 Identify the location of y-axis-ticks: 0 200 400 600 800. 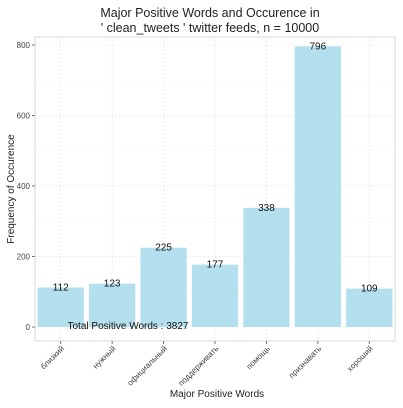
(26, 186).